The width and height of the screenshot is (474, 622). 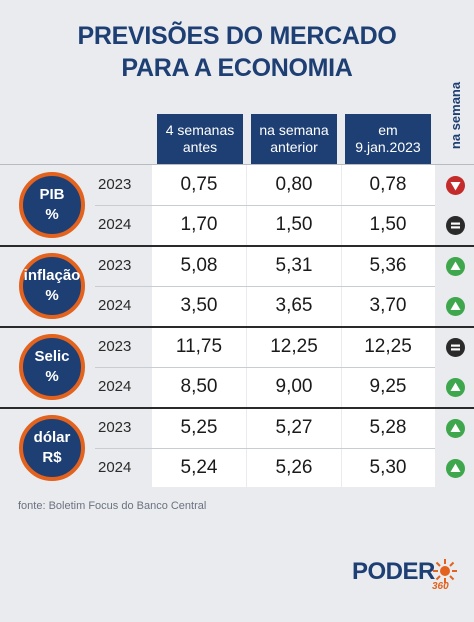 I want to click on poder360-logo: PODER 360, so click(x=407, y=576).